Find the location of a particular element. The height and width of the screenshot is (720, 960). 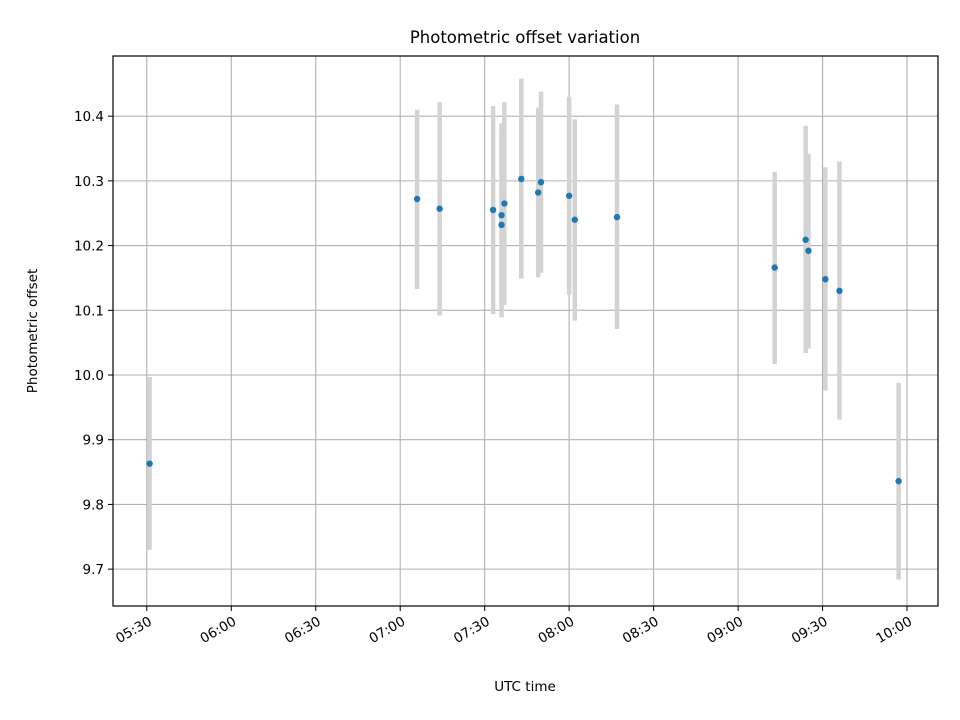

x-tick-label: 06:30 is located at coordinates (303, 630).